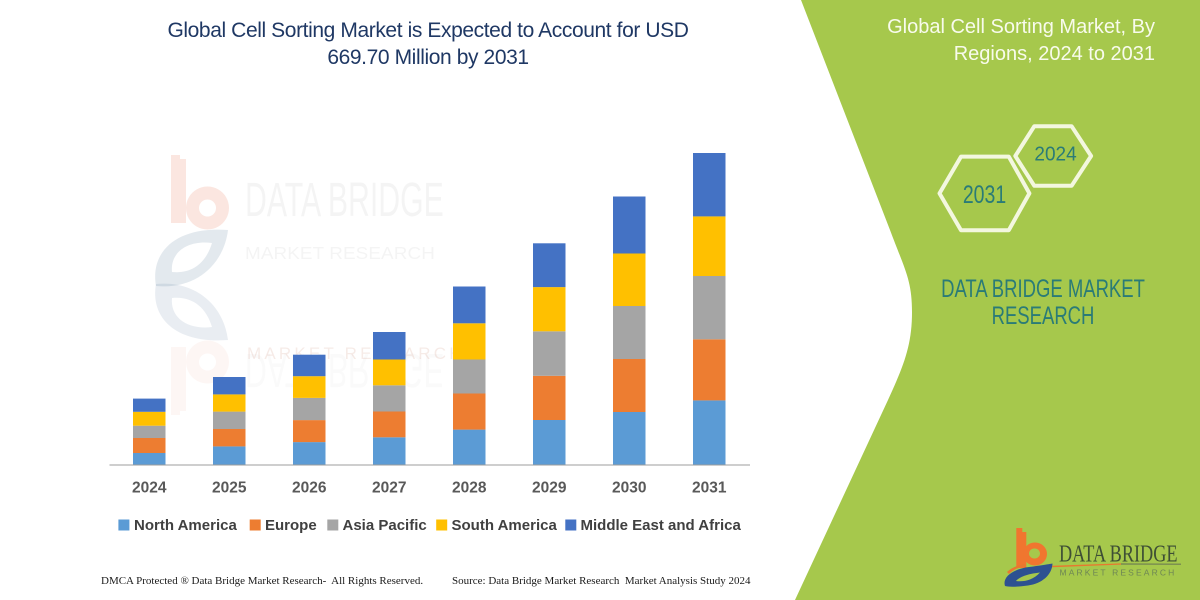 This screenshot has height=600, width=1200. I want to click on svg-text: 2030, so click(629, 488).